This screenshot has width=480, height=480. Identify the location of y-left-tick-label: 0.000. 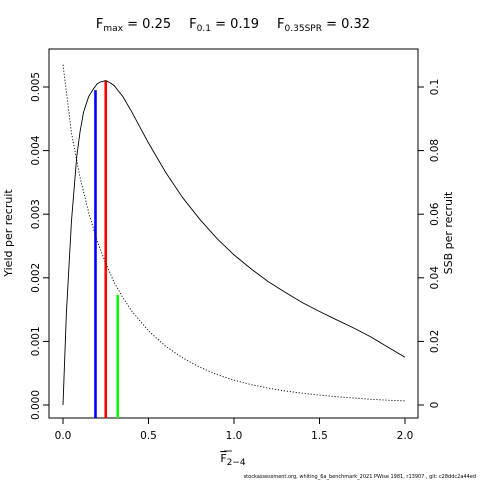
(36, 405).